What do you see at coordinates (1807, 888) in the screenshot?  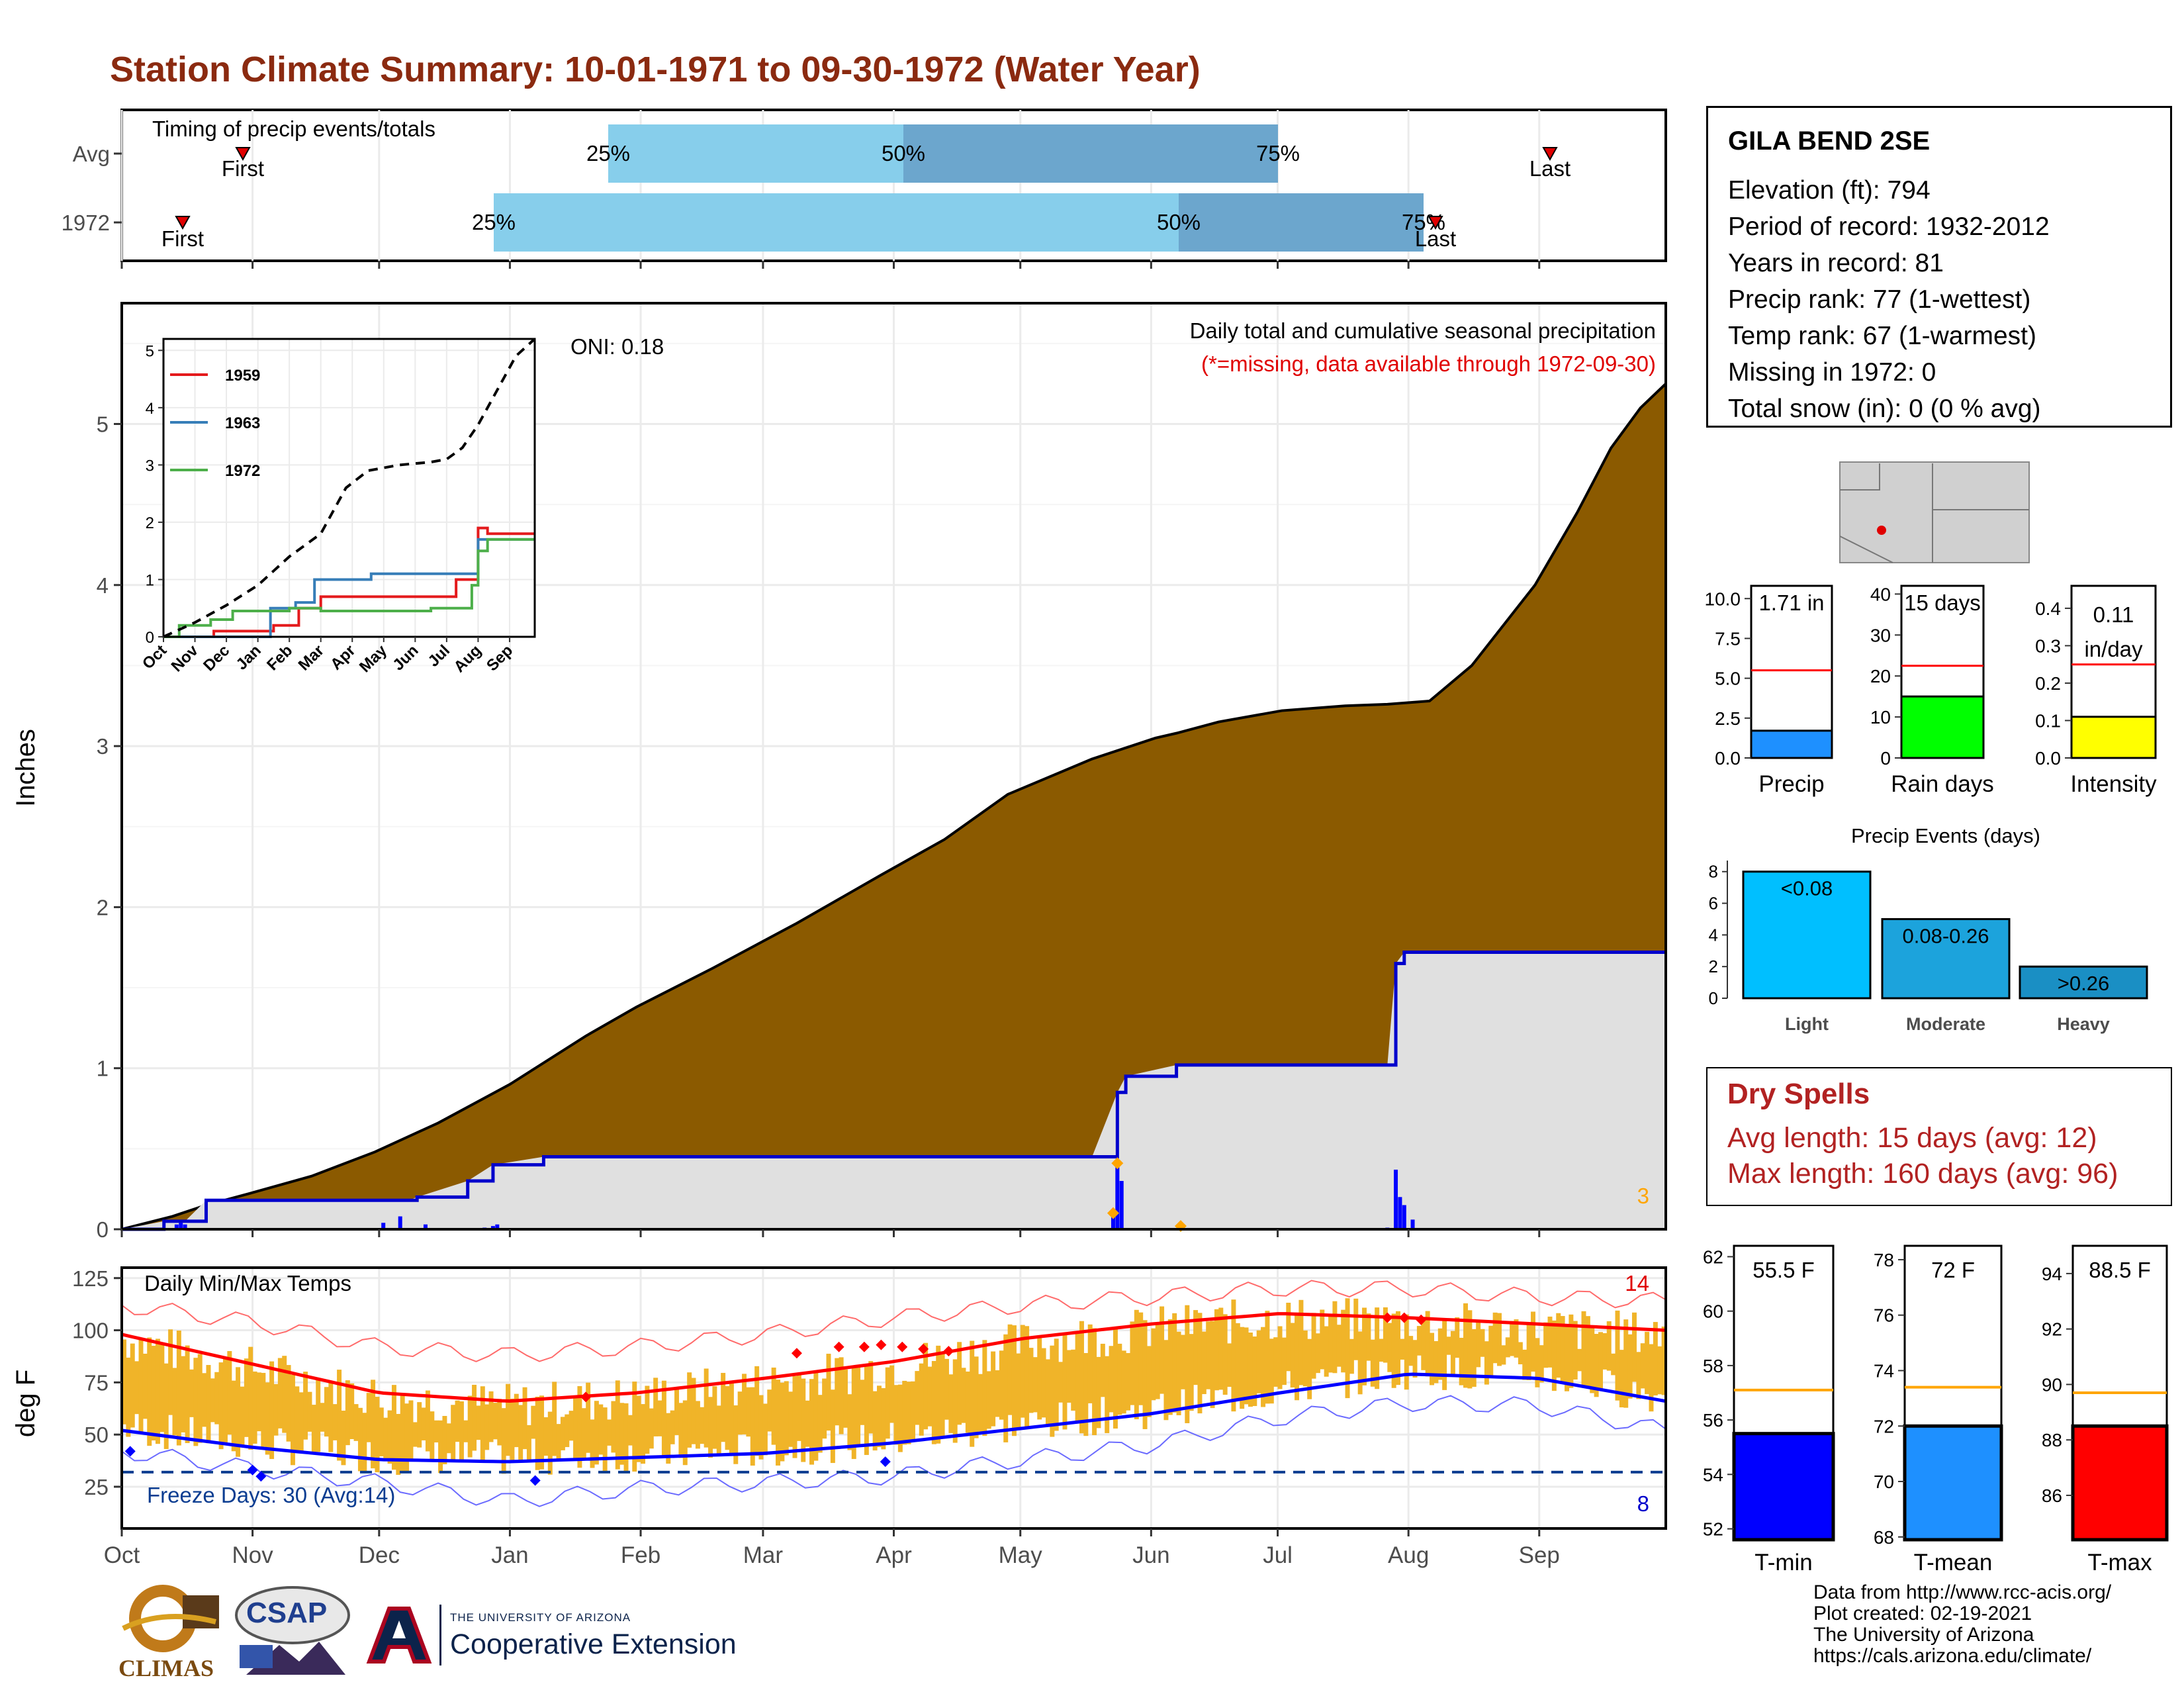 I see `precip-event-bar-label: <0.08` at bounding box center [1807, 888].